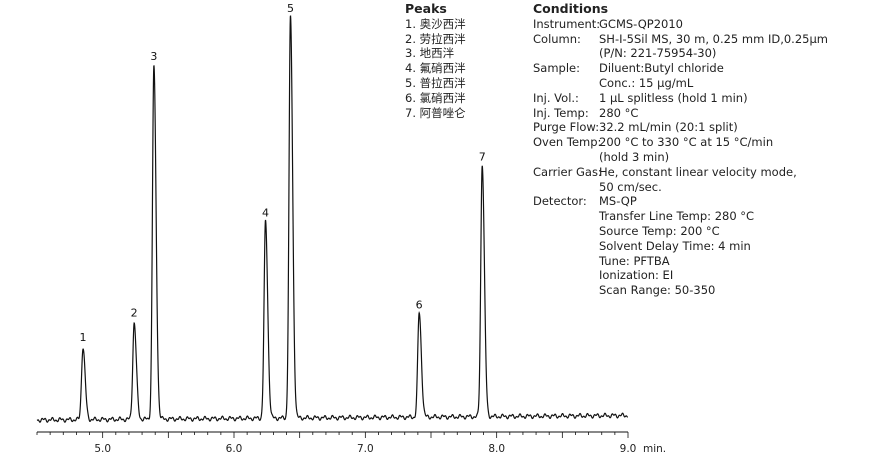 The image size is (886, 459). What do you see at coordinates (557, 38) in the screenshot?
I see `condition-label: Column:` at bounding box center [557, 38].